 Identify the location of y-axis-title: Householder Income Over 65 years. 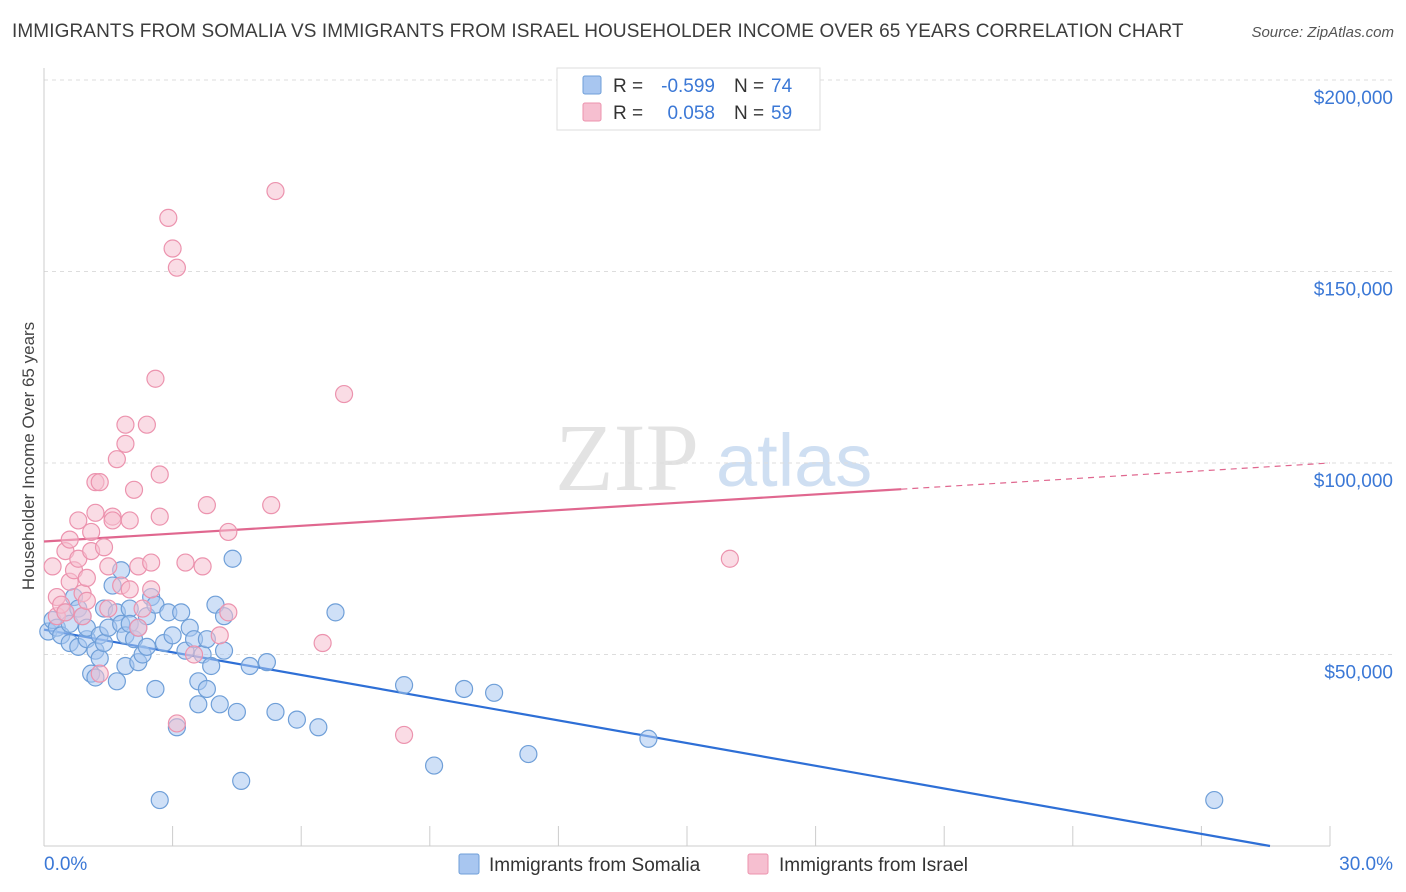
(28, 456).